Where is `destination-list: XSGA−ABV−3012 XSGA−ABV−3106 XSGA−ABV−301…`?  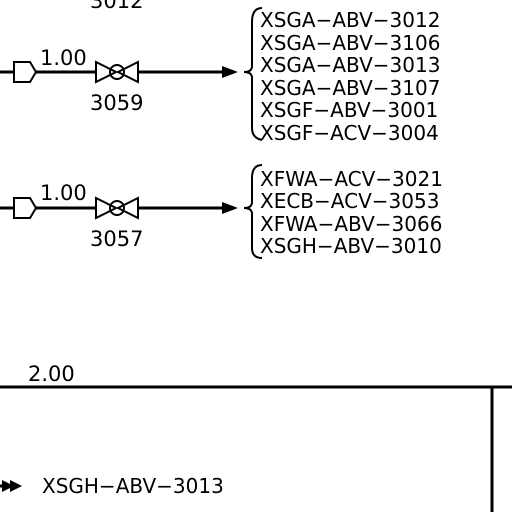
destination-list: XSGA−ABV−3012 XSGA−ABV−3106 XSGA−ABV−301… is located at coordinates (350, 76).